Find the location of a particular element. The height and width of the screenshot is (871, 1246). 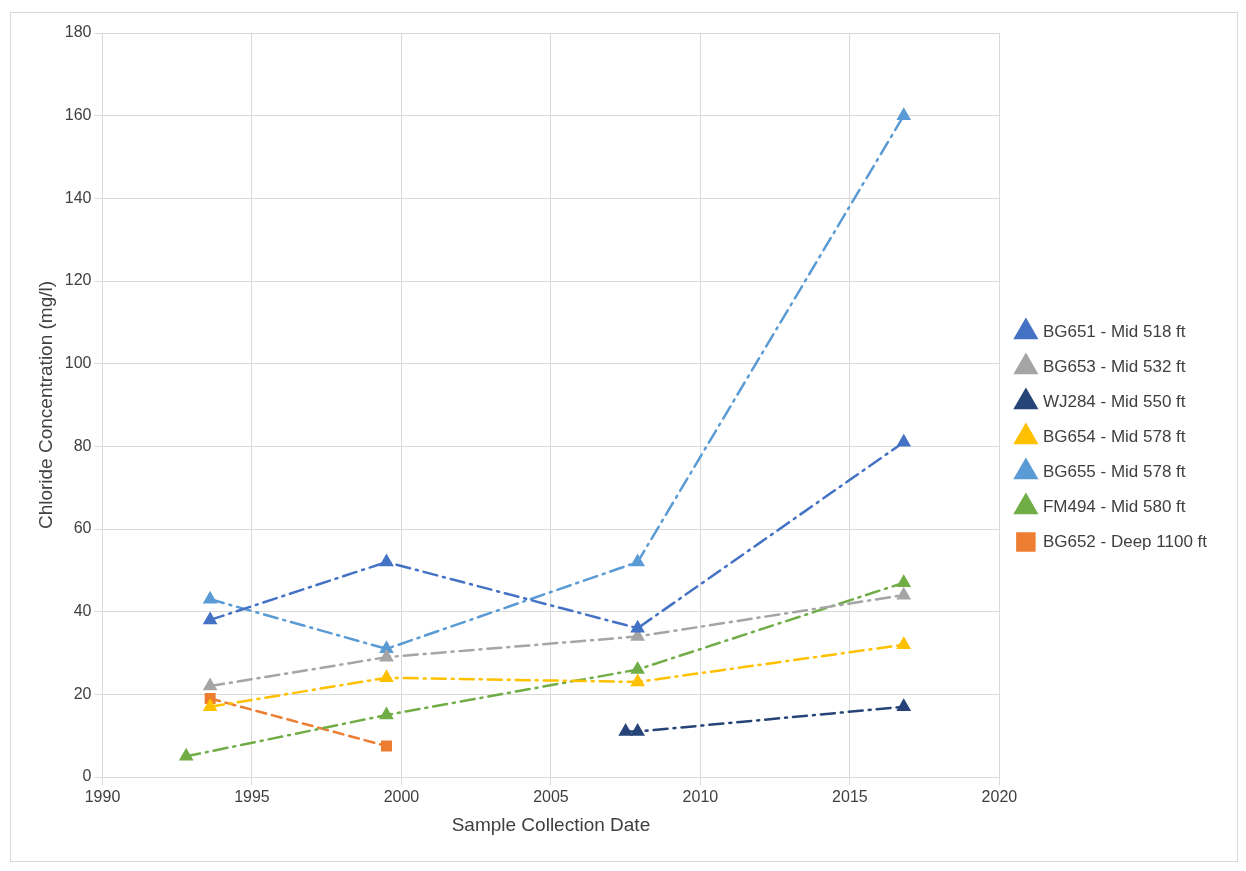

x-tick-label: 2000 is located at coordinates (401, 797).